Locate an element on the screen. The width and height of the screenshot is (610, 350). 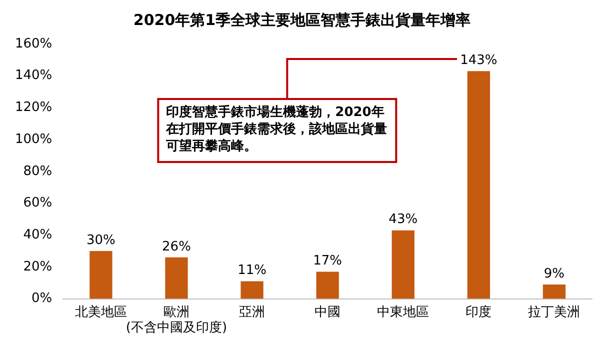
y-tick-label: 160% is located at coordinates (33, 44).